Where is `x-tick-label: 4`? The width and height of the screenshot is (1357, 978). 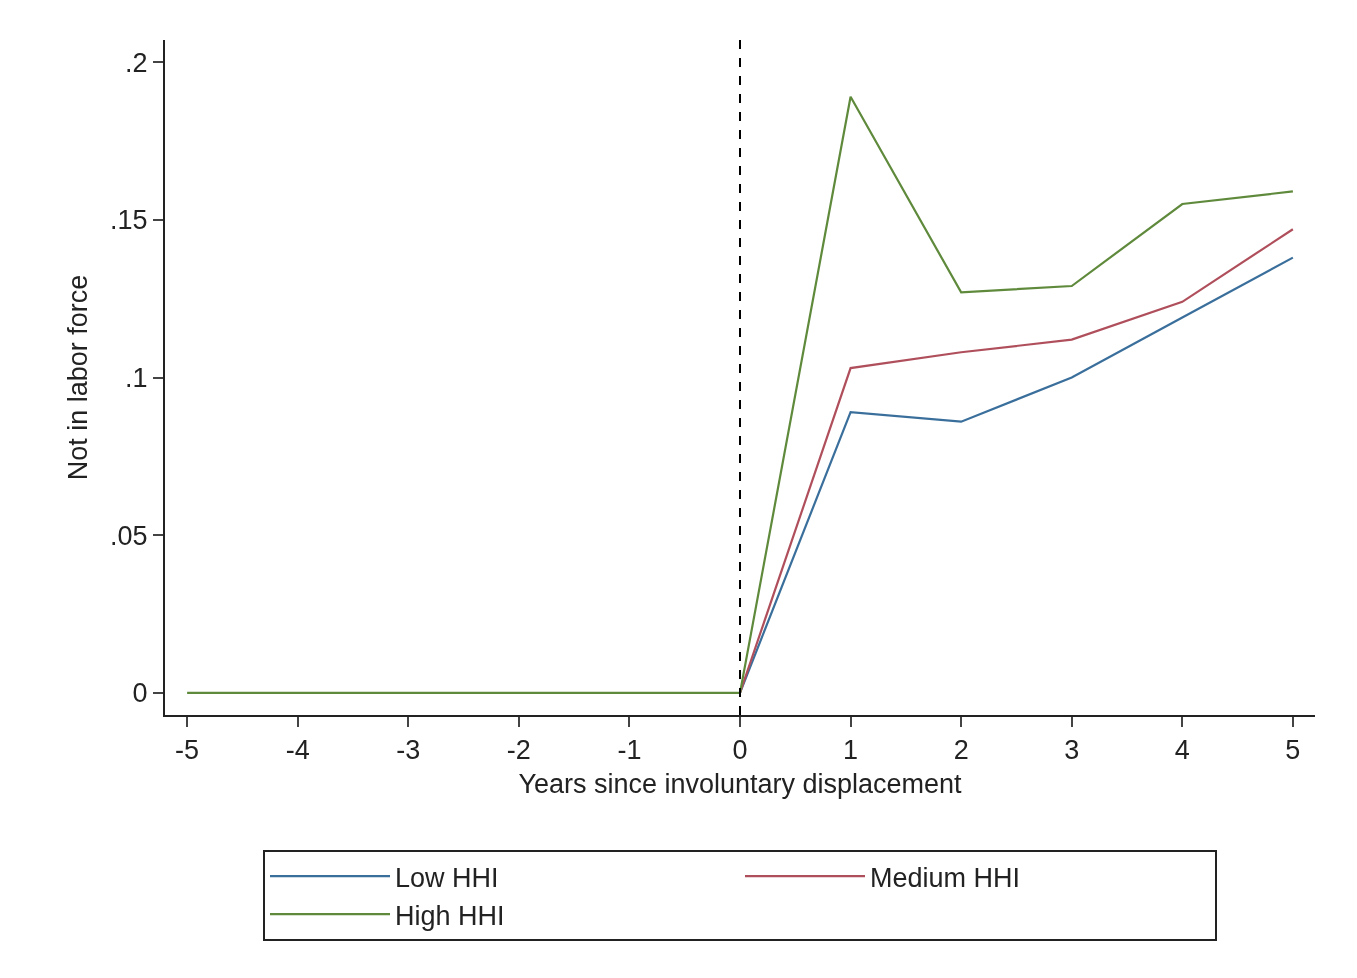
x-tick-label: 4 is located at coordinates (1182, 750).